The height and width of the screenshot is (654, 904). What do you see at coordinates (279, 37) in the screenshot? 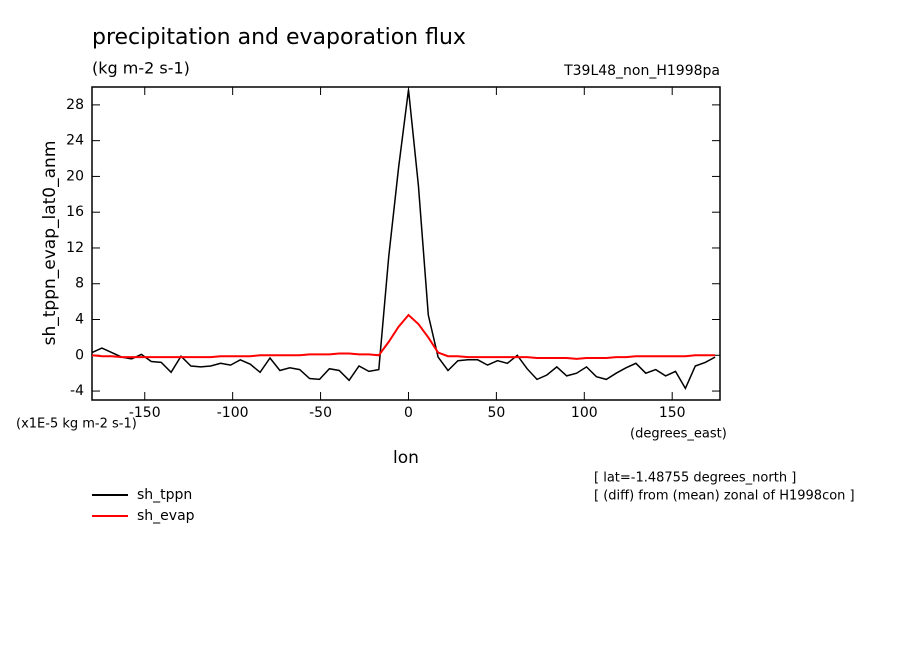
I see `chart-title: precipitation and evaporation flux` at bounding box center [279, 37].